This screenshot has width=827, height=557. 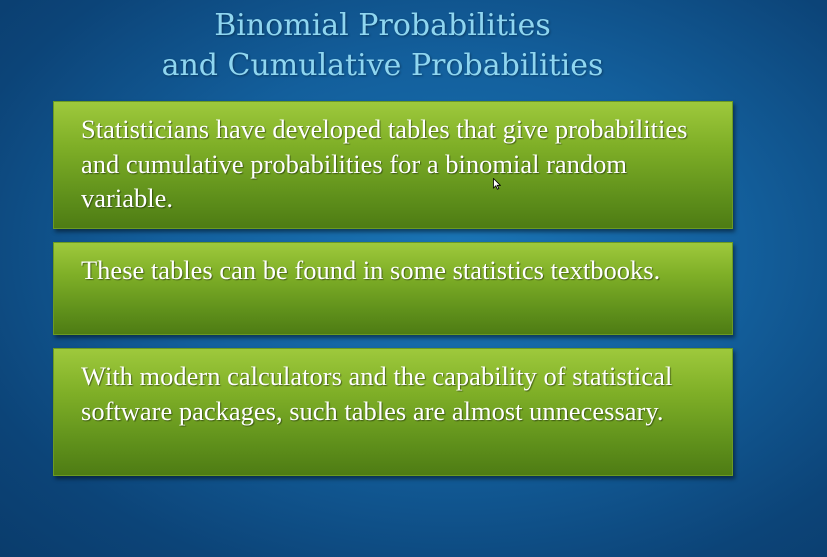 I want to click on title-line-2: and Cumulative Probabilities, so click(x=382, y=65).